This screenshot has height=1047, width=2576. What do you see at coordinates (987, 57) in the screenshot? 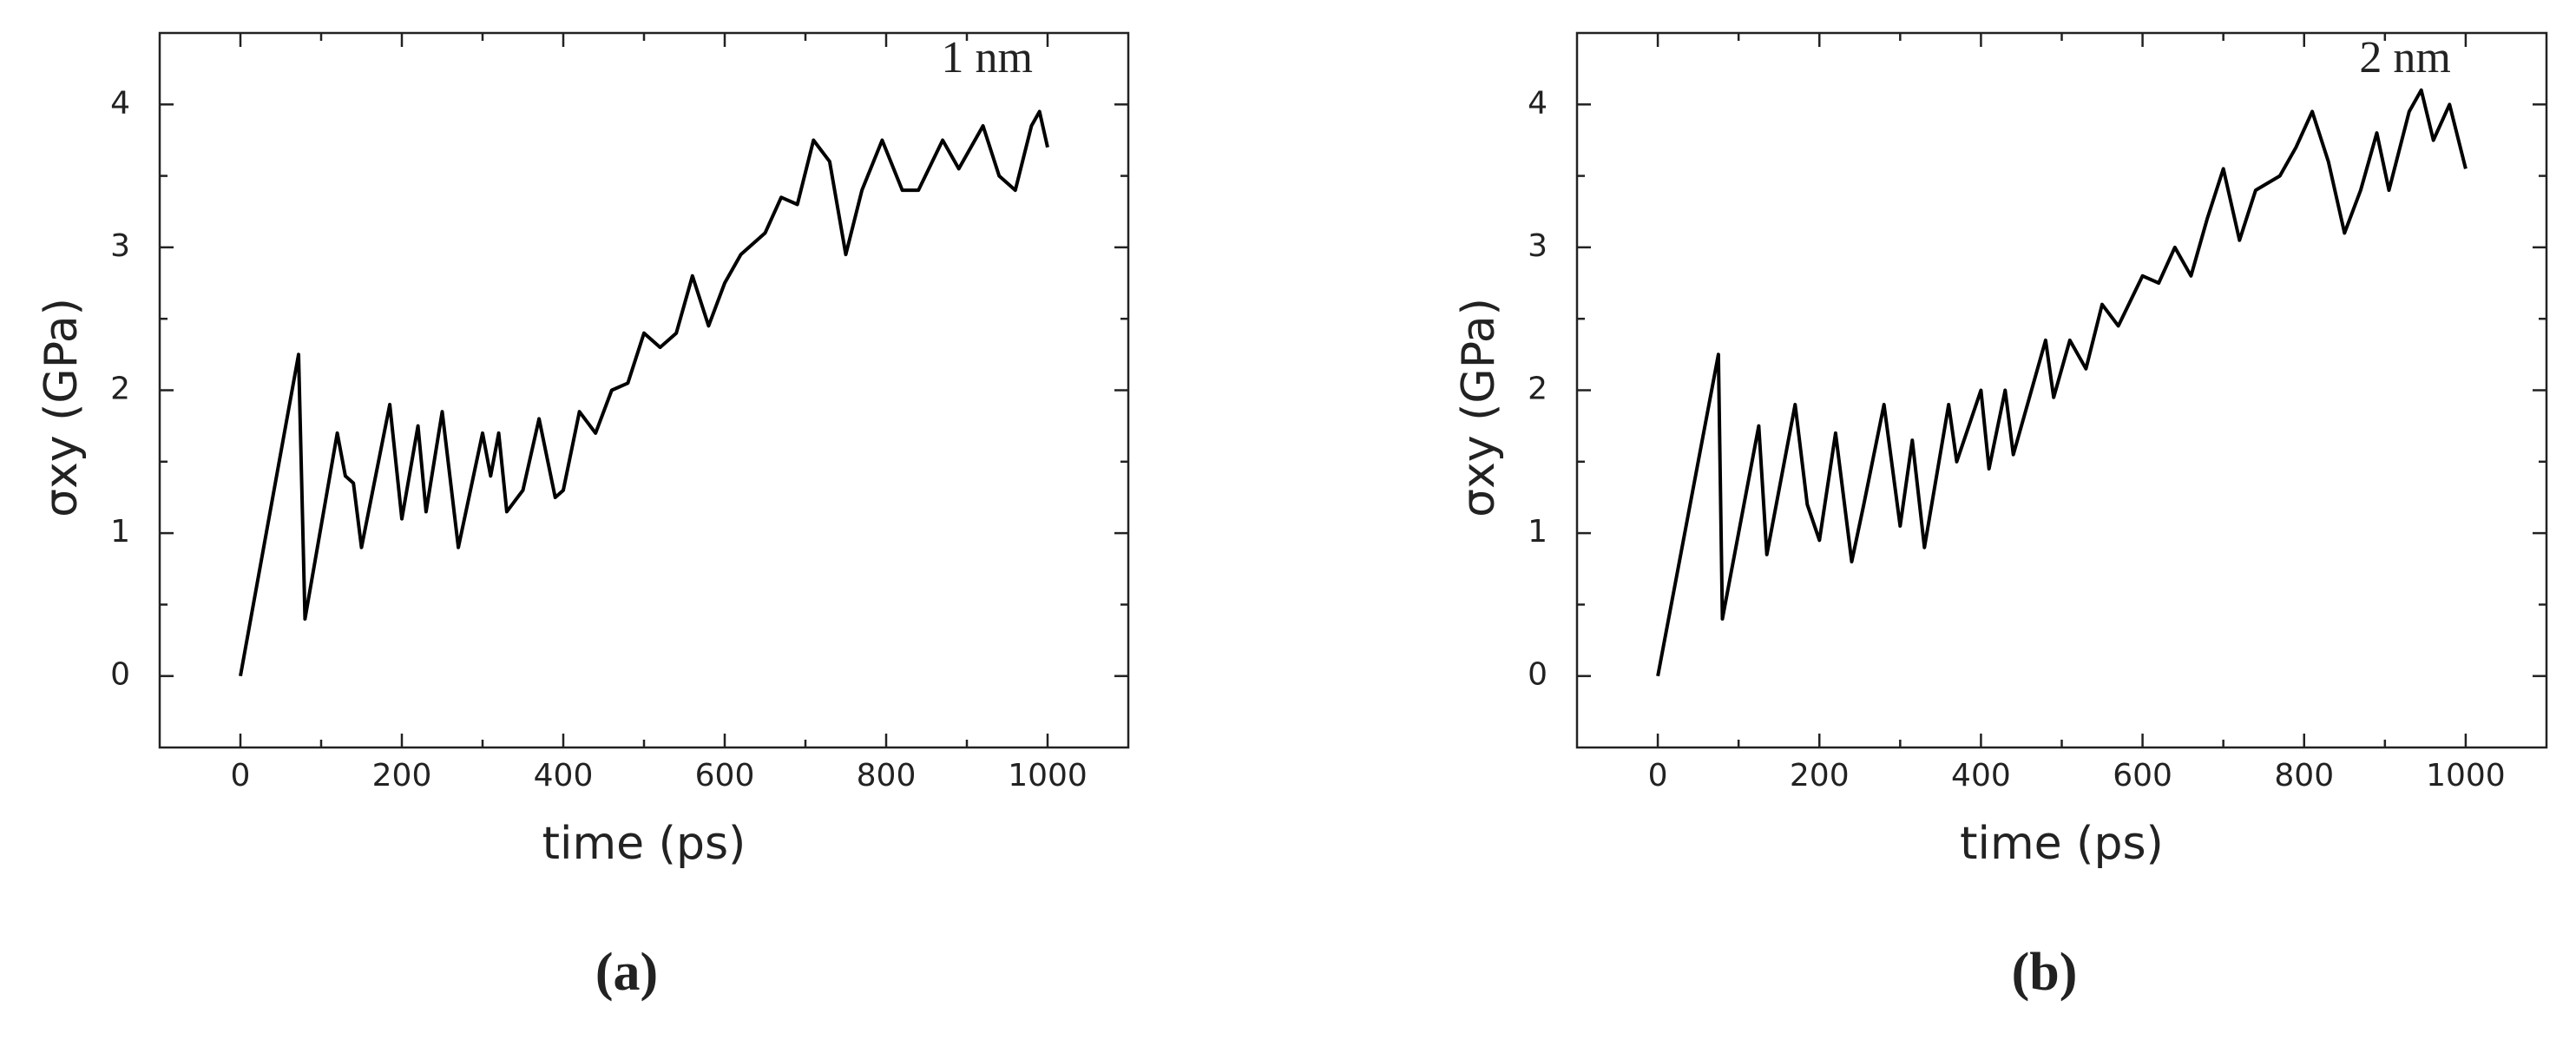
I see `annotation: 1 nm` at bounding box center [987, 57].